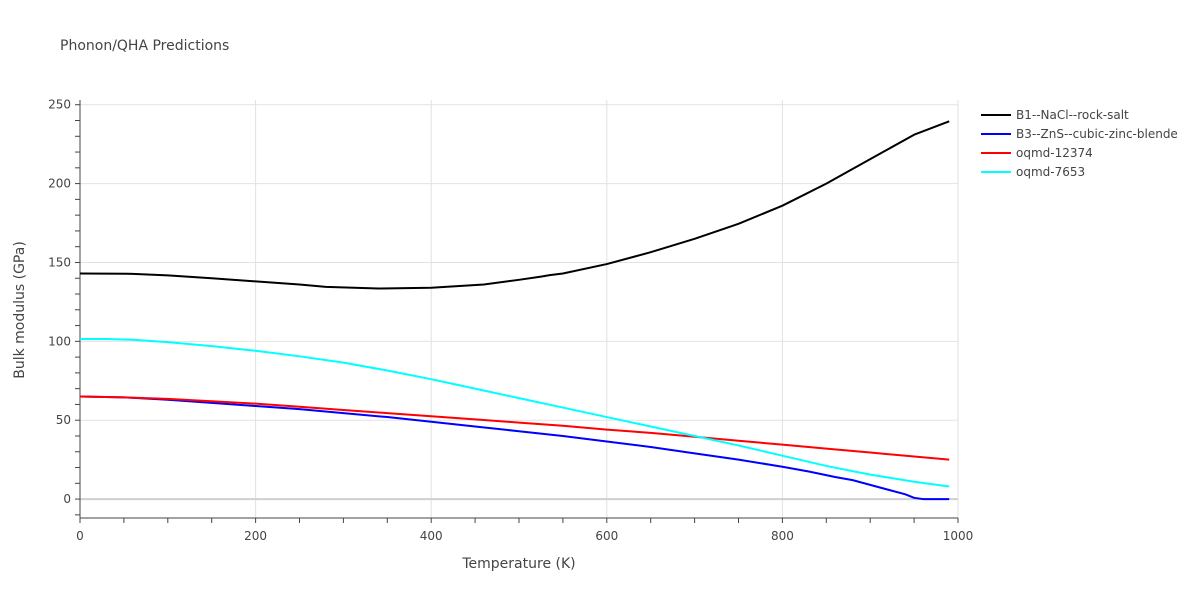 Image resolution: width=1200 pixels, height=605 pixels. I want to click on legend-item-1: B3--ZnS--cubic-zinc-blende, so click(1079, 134).